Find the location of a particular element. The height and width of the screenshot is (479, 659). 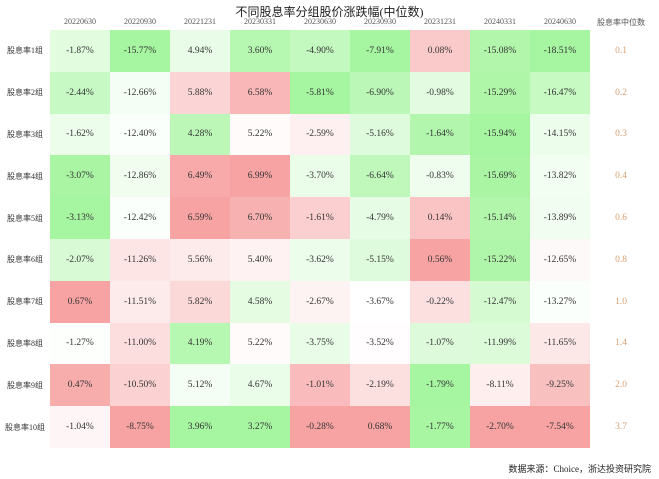

heat-cell: -0.98% is located at coordinates (440, 92).